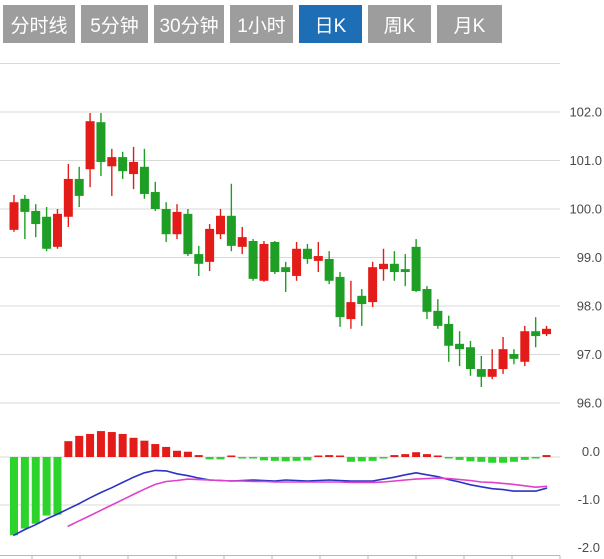  What do you see at coordinates (114, 24) in the screenshot?
I see `tab-5min: 5分钟` at bounding box center [114, 24].